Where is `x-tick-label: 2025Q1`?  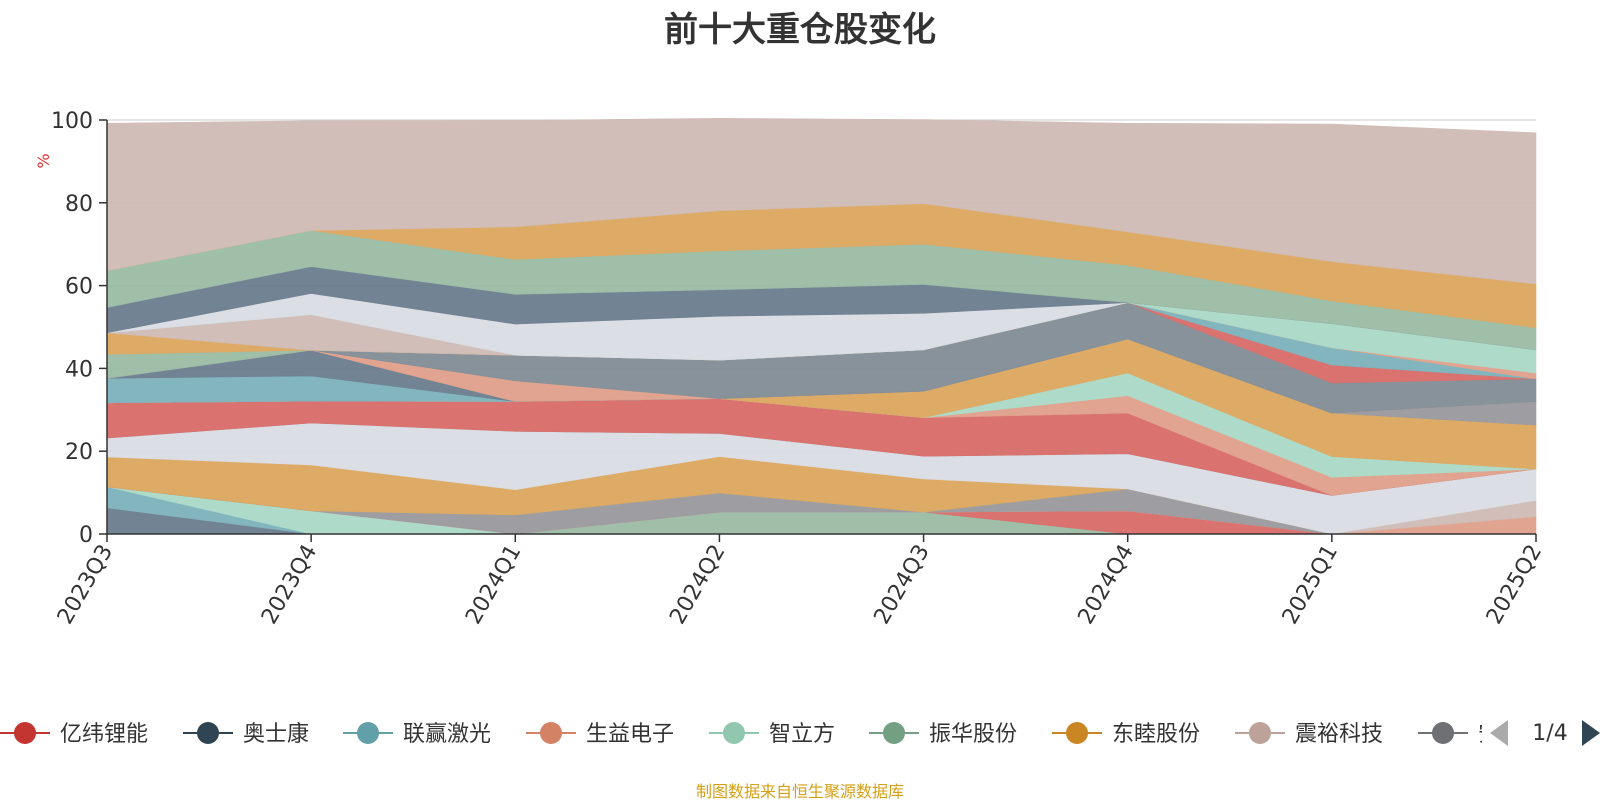
x-tick-label: 2025Q1 is located at coordinates (1310, 585).